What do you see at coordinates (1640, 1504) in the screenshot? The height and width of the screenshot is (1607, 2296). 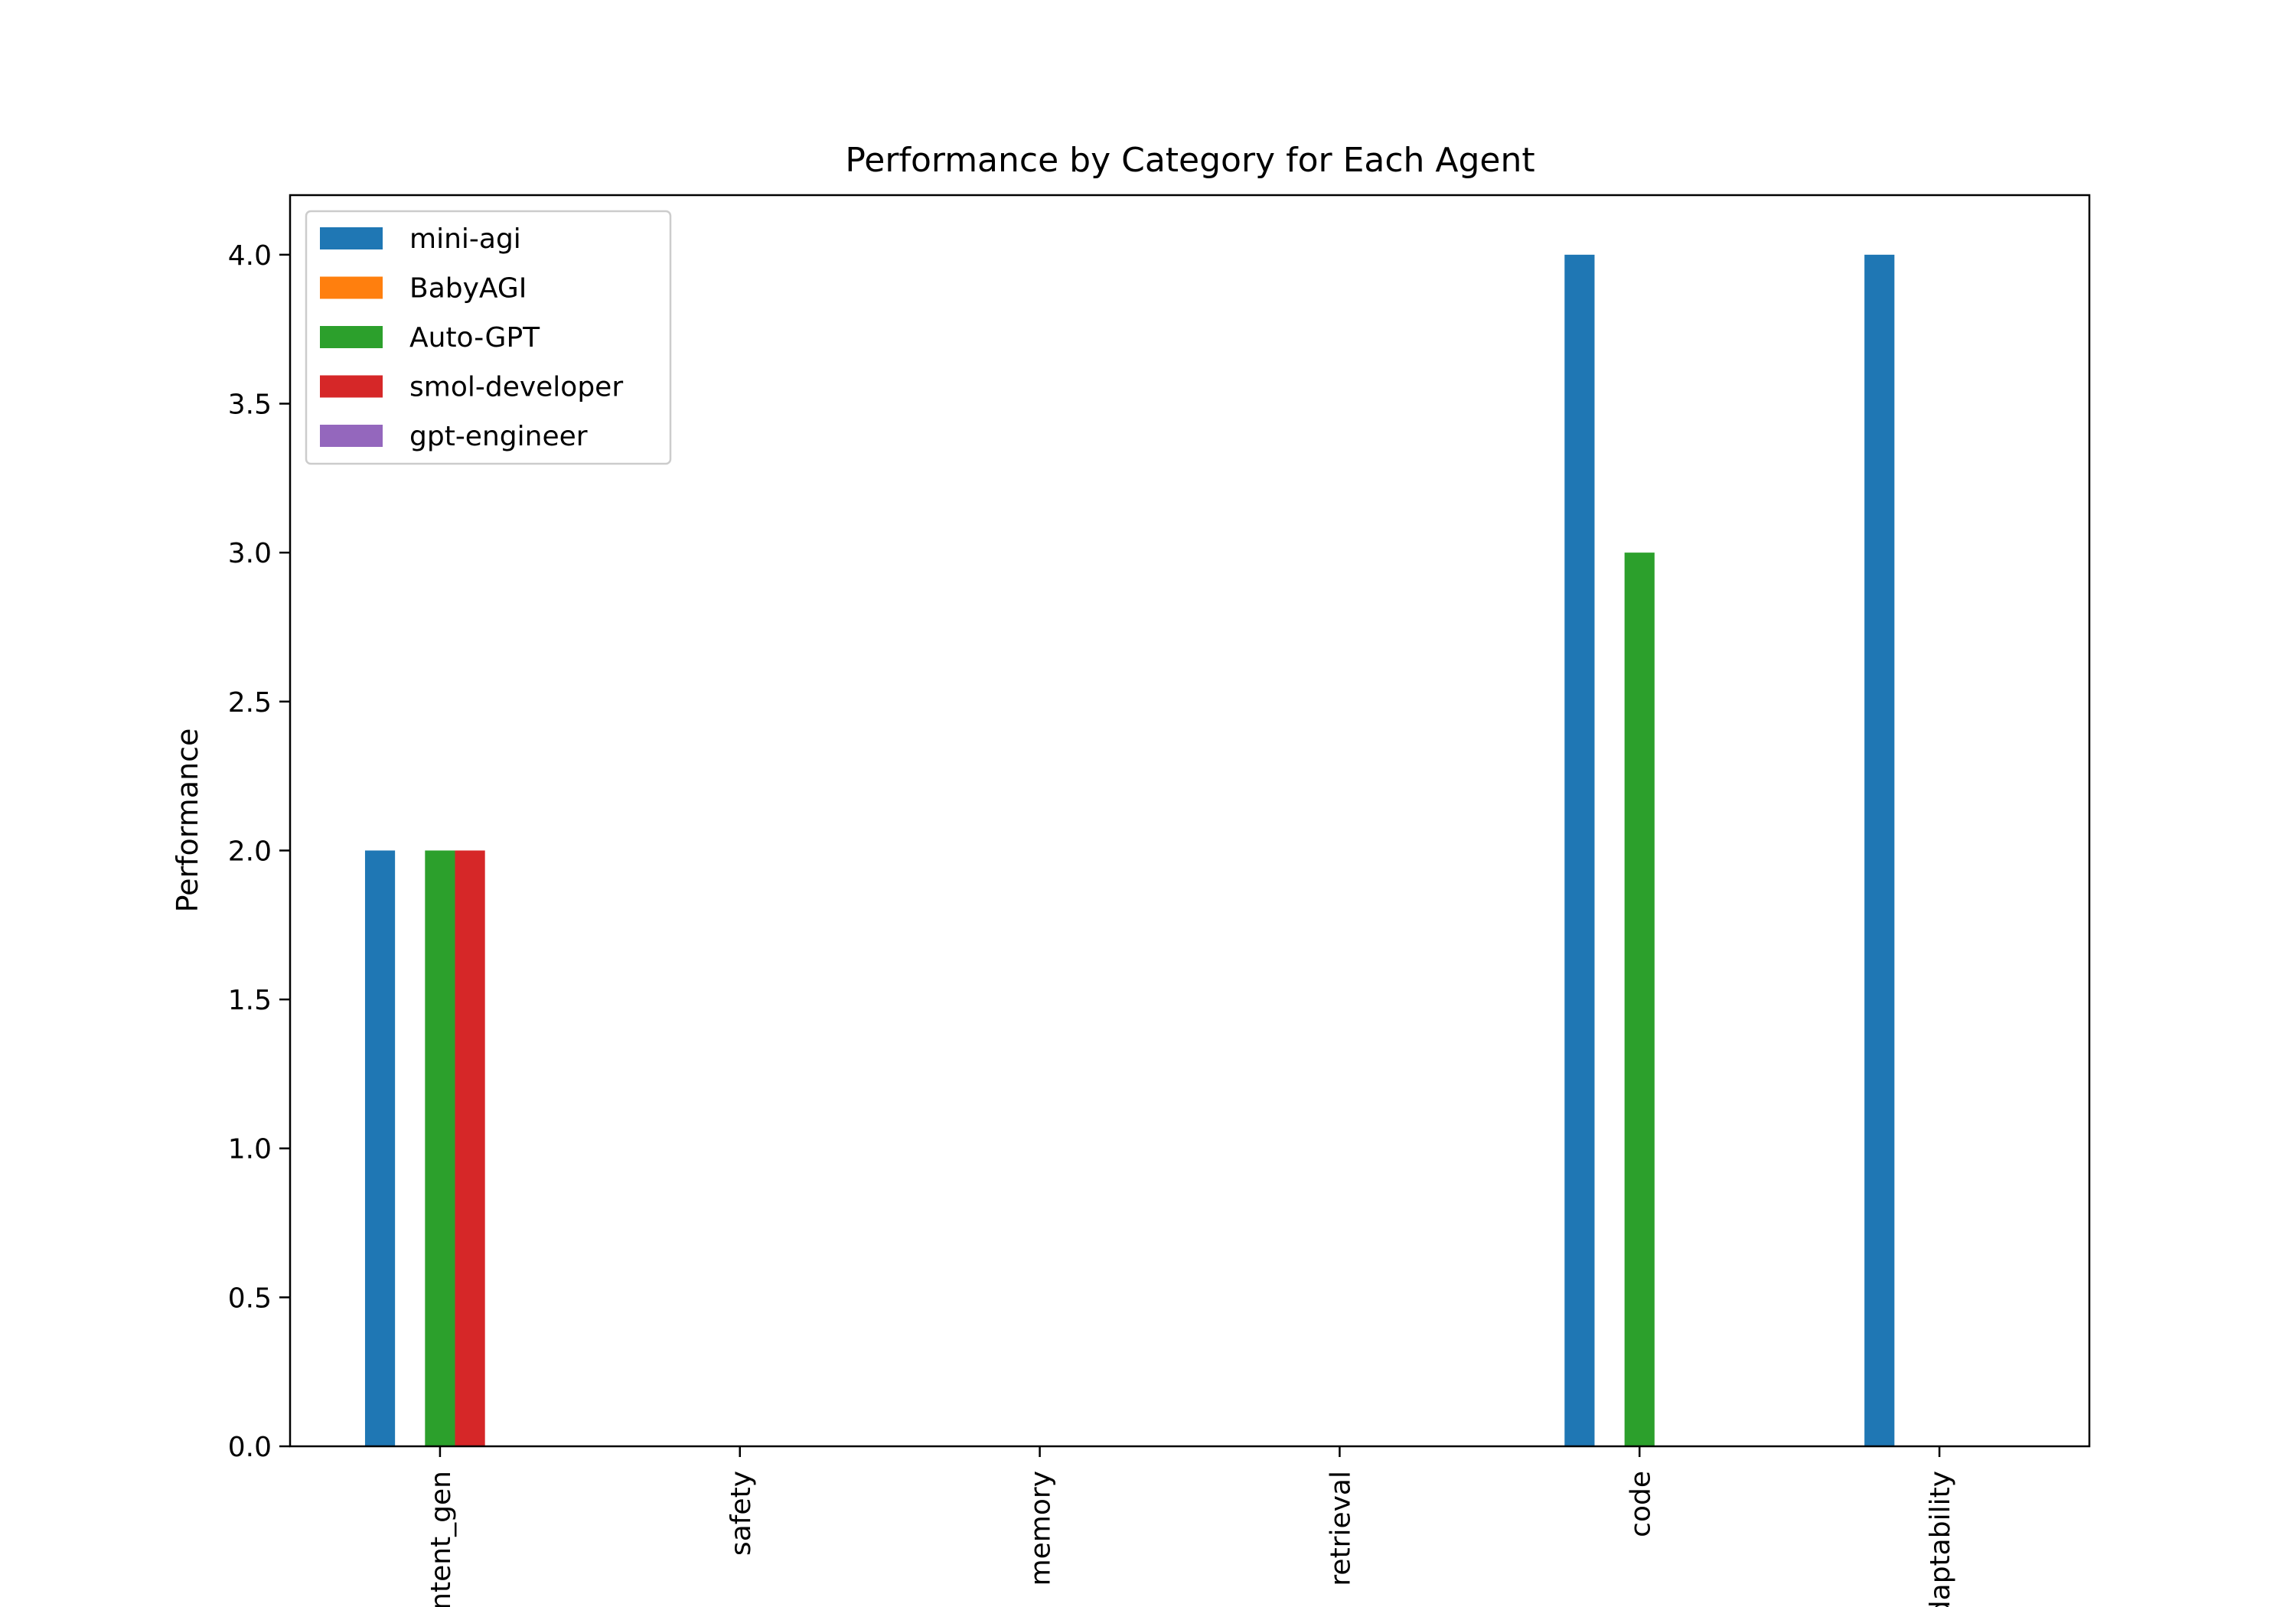 I see `x-tick-label: code` at bounding box center [1640, 1504].